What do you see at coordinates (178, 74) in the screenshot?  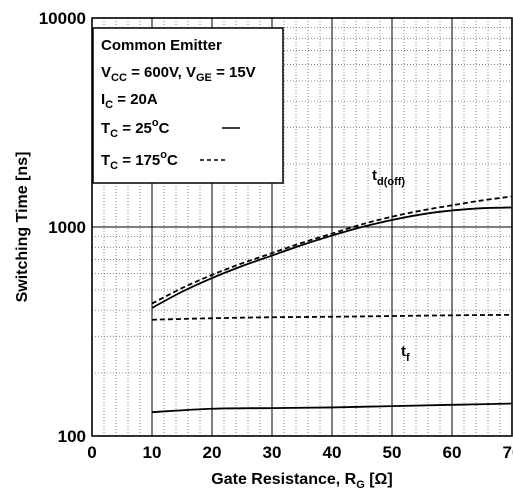 I see `legend-voltage: VCC = 600V, VGE = 15V` at bounding box center [178, 74].